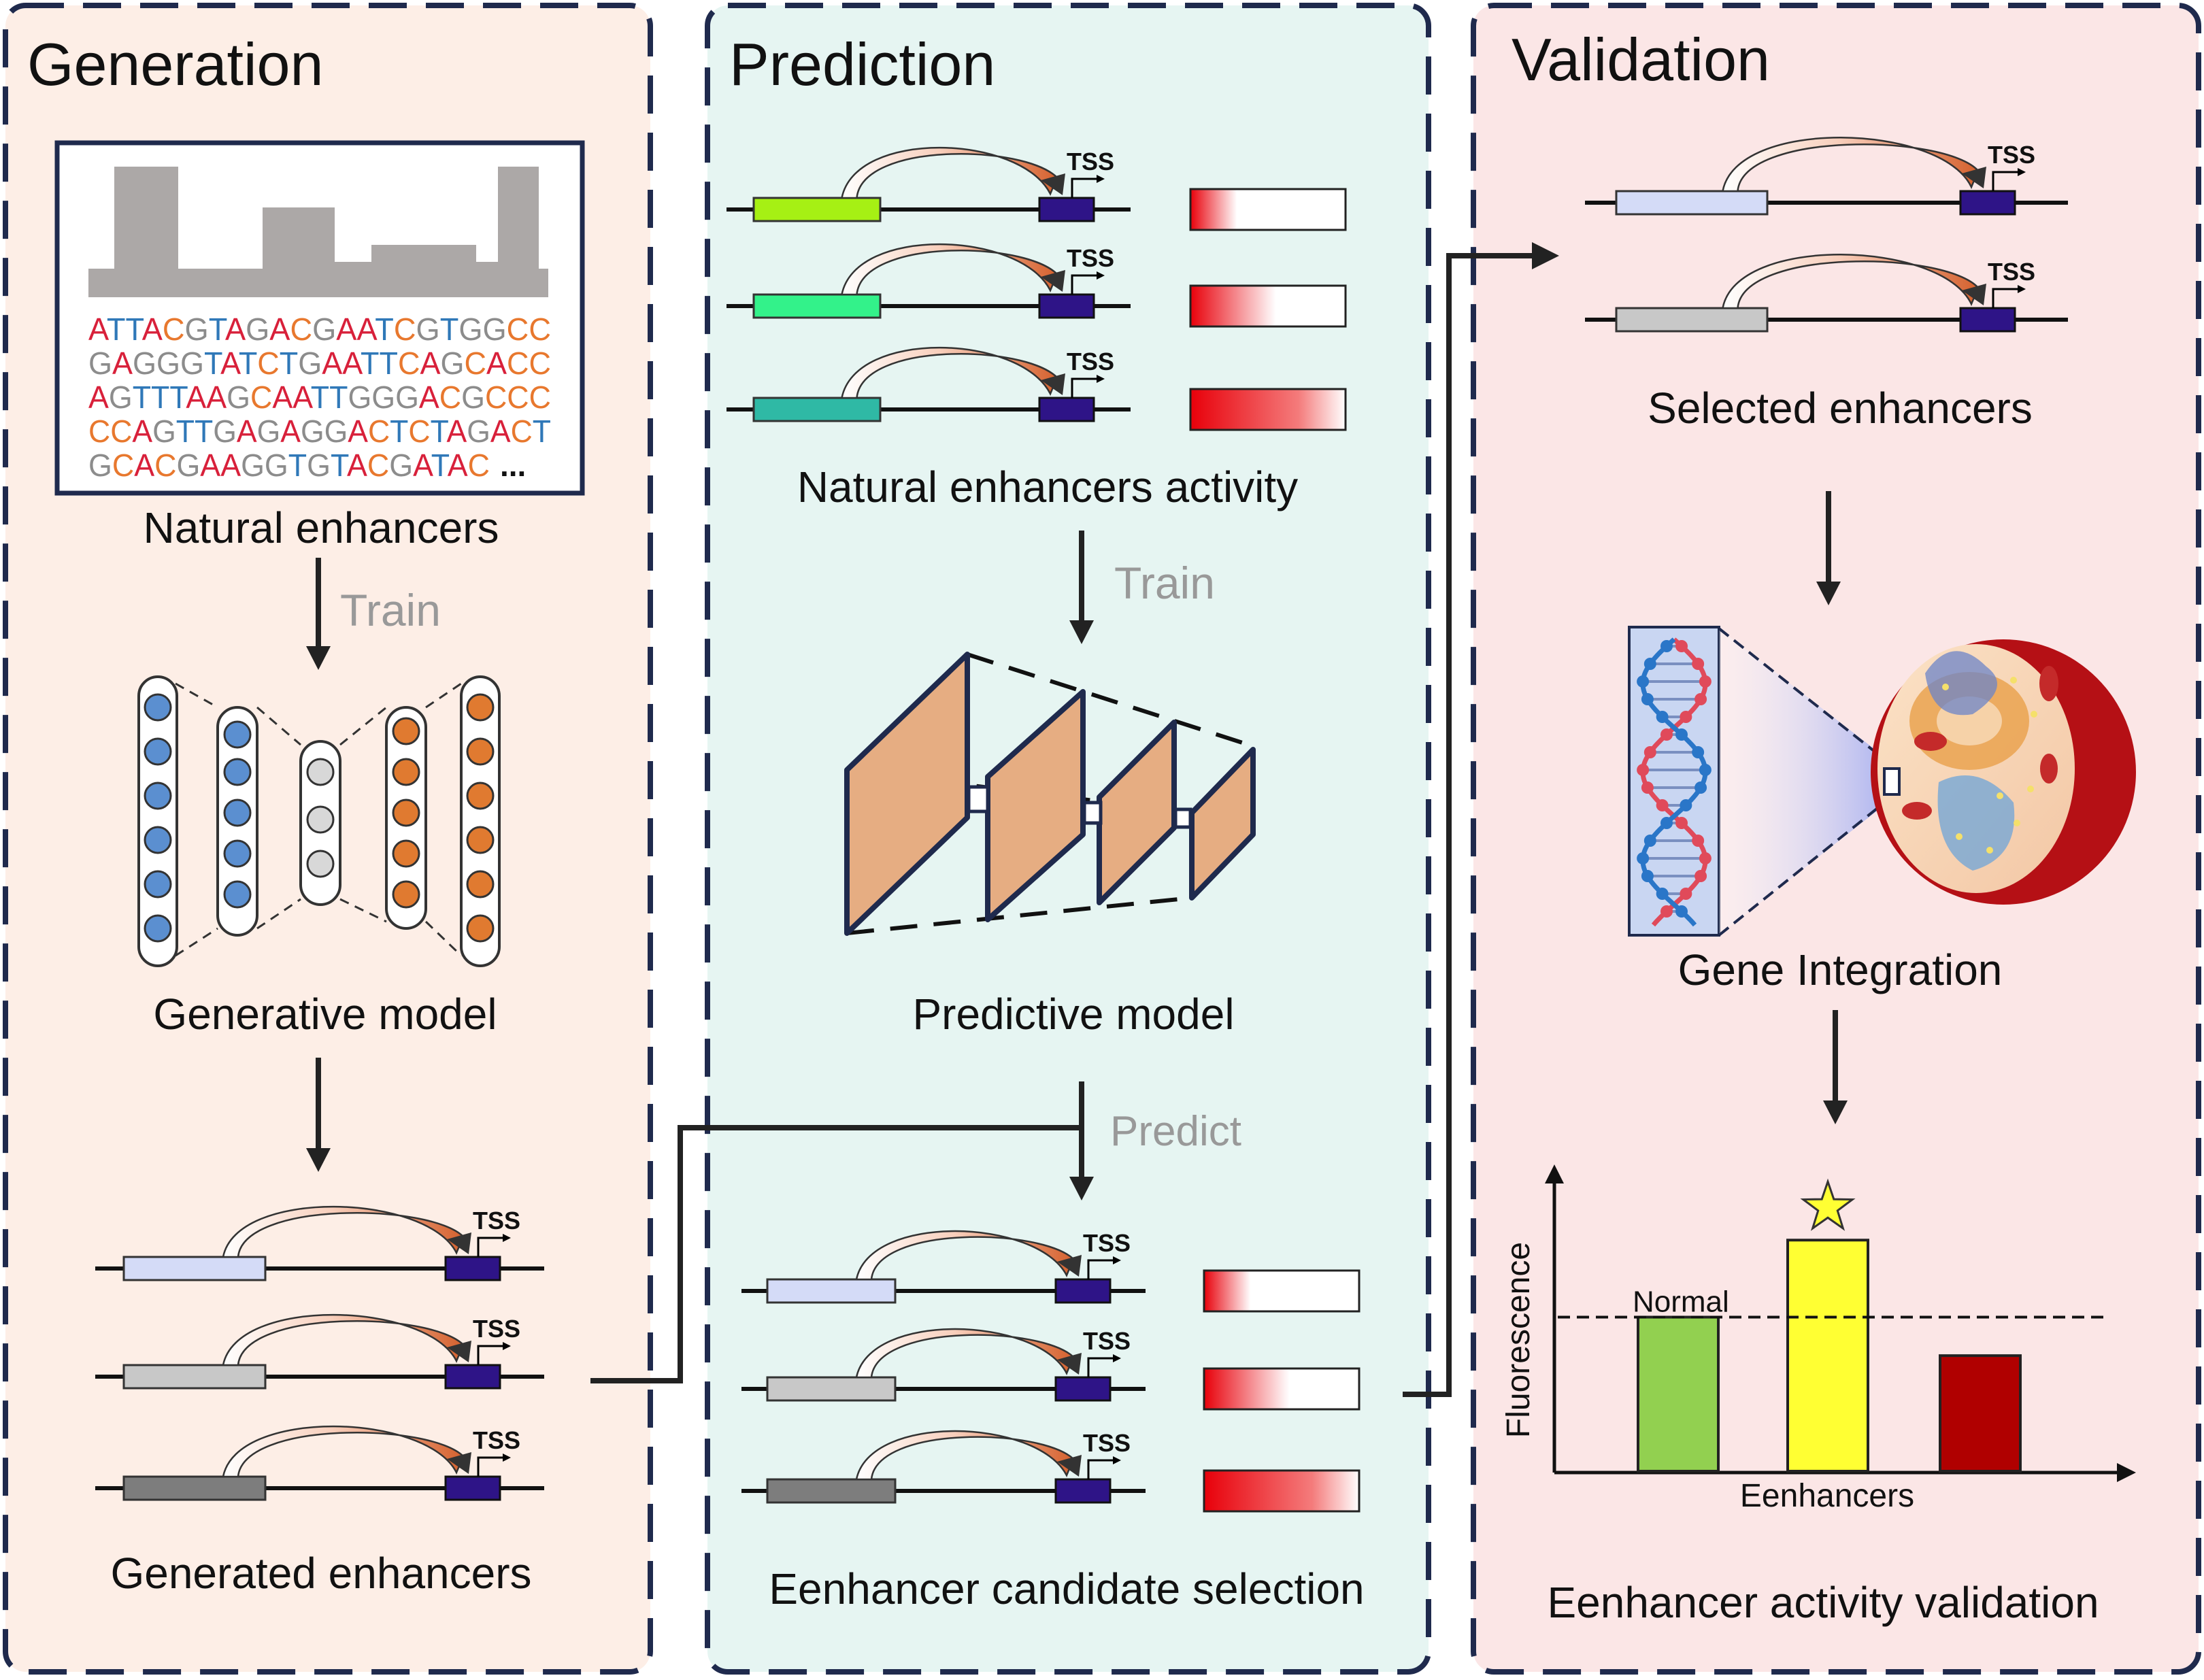 This screenshot has width=2204, height=1680. I want to click on dna-helix-icon, so click(1674, 782).